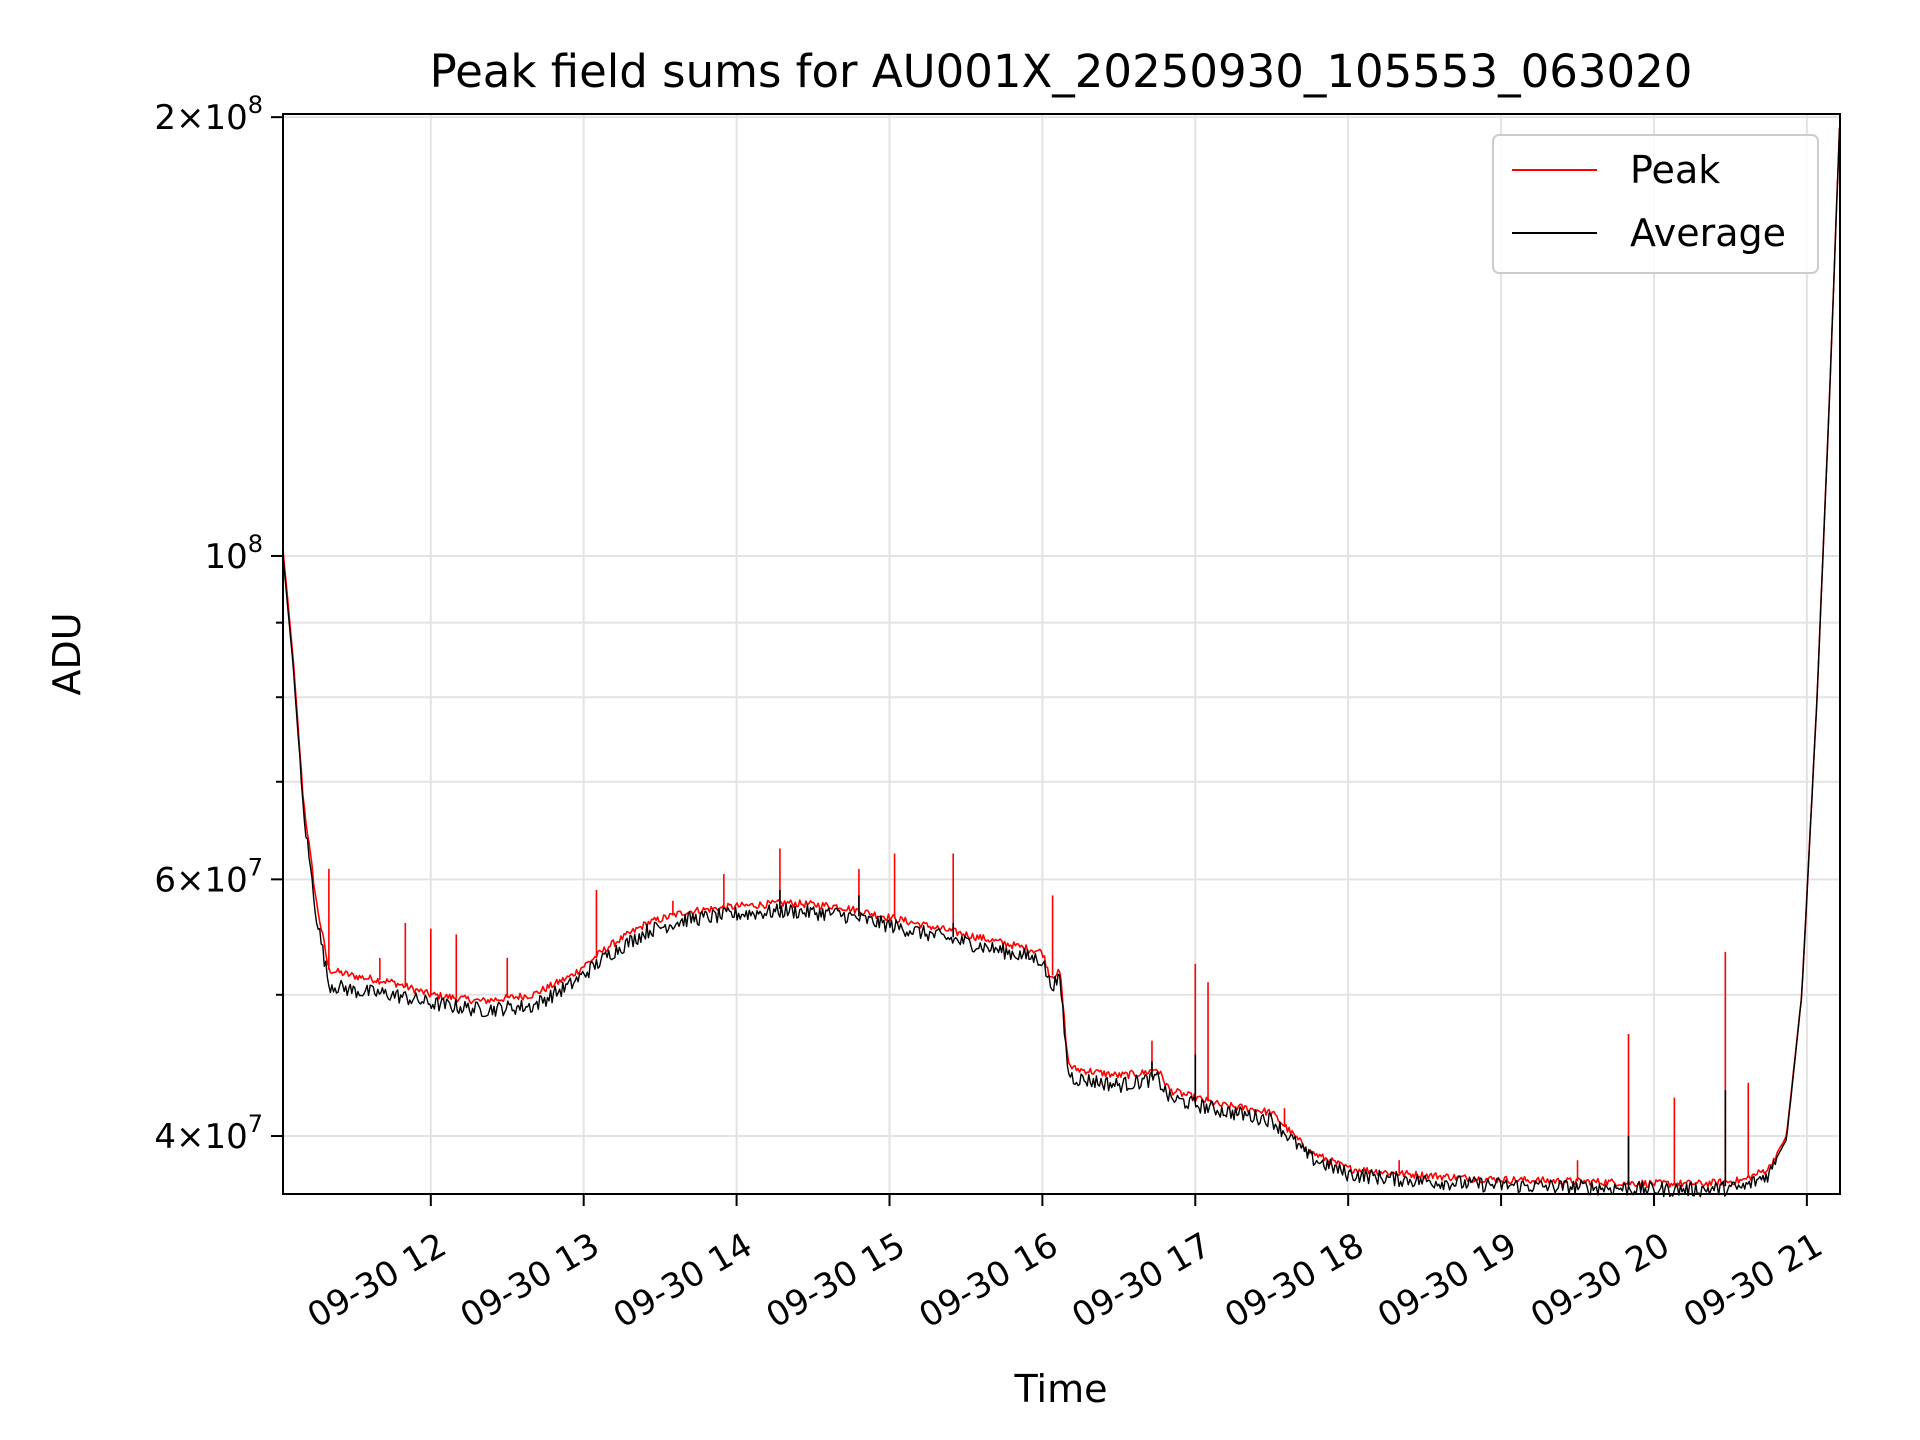  Describe the element at coordinates (1675, 170) in the screenshot. I see `legend-label-peak: Peak` at that location.